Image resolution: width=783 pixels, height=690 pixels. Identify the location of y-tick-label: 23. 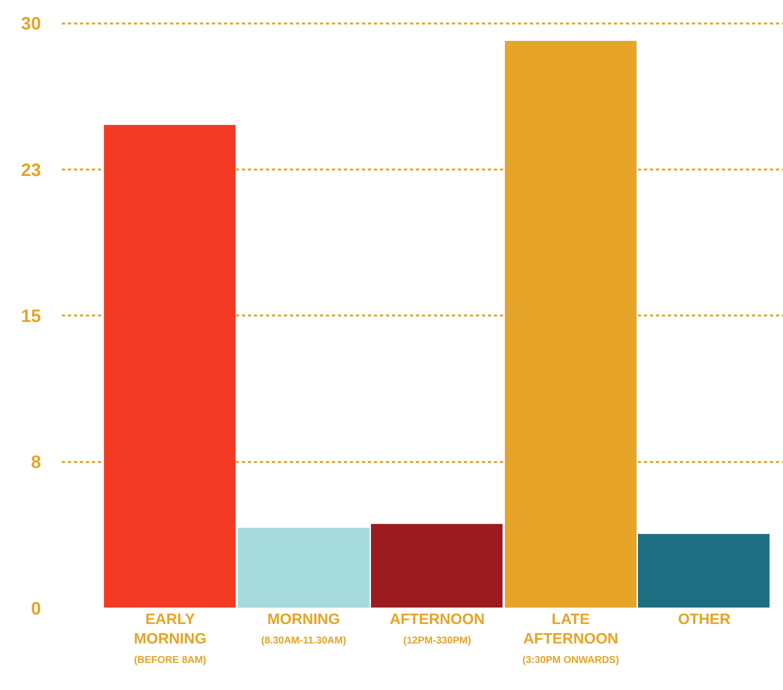
(30, 170).